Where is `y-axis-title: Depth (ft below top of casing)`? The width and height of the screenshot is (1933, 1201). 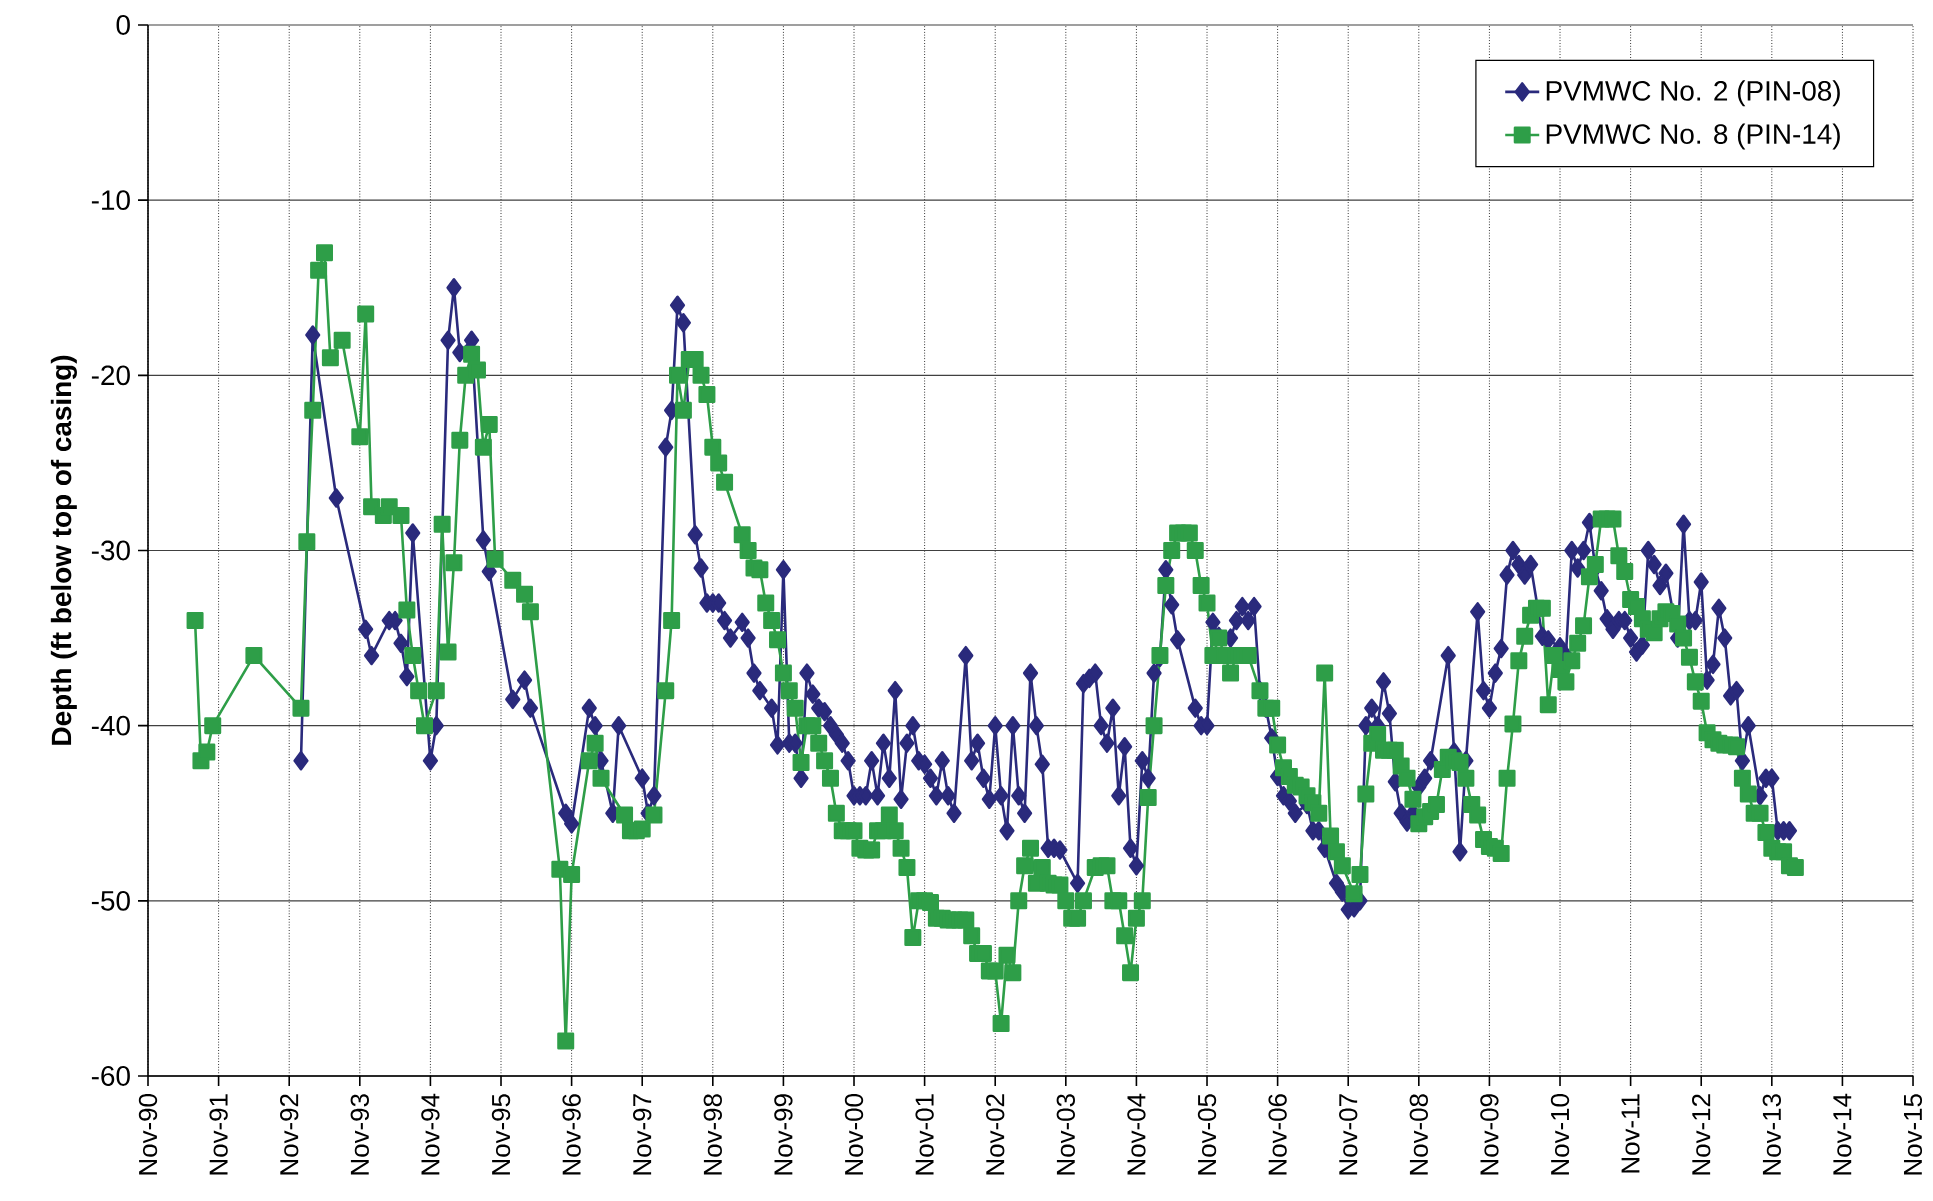
y-axis-title: Depth (ft below top of casing) is located at coordinates (63, 550).